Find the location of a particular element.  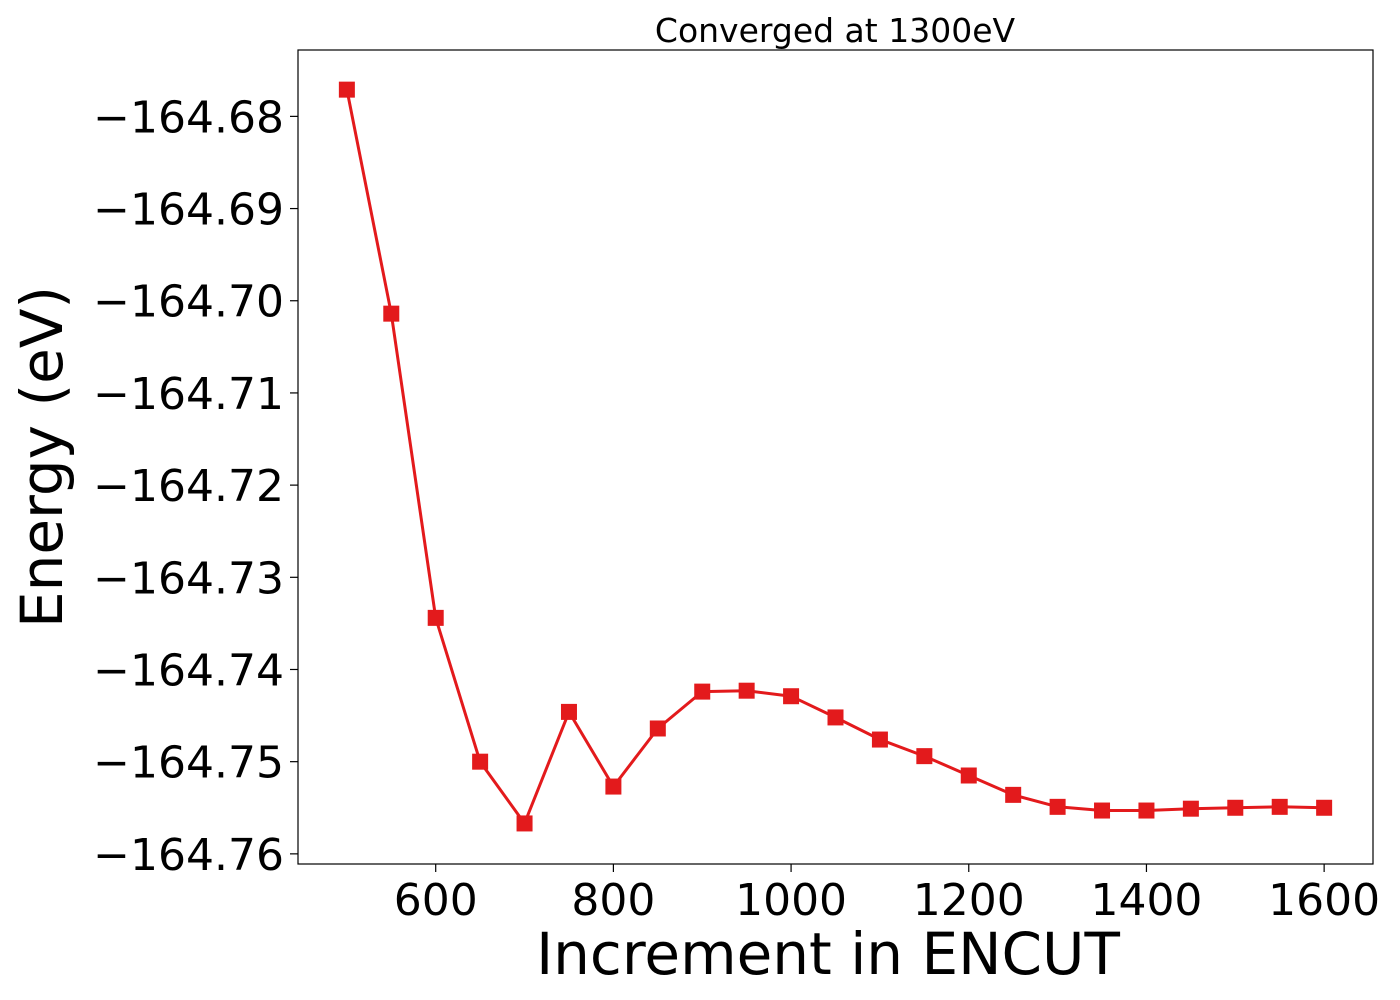

x-tick-label: 1200 is located at coordinates (969, 900).